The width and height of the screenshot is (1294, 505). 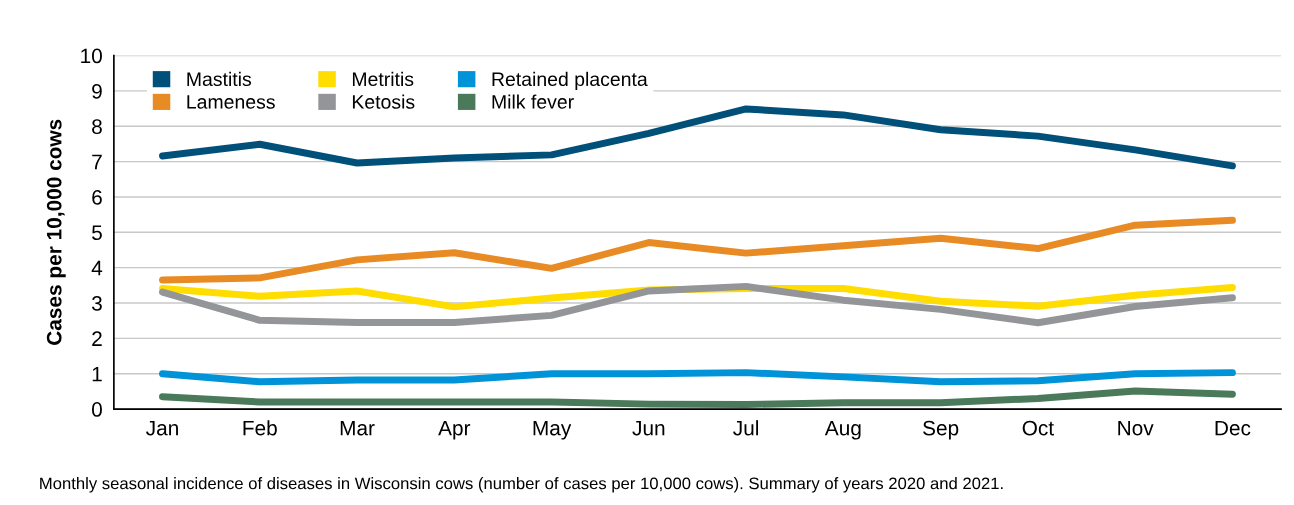 I want to click on x-tick-label: May, so click(x=552, y=430).